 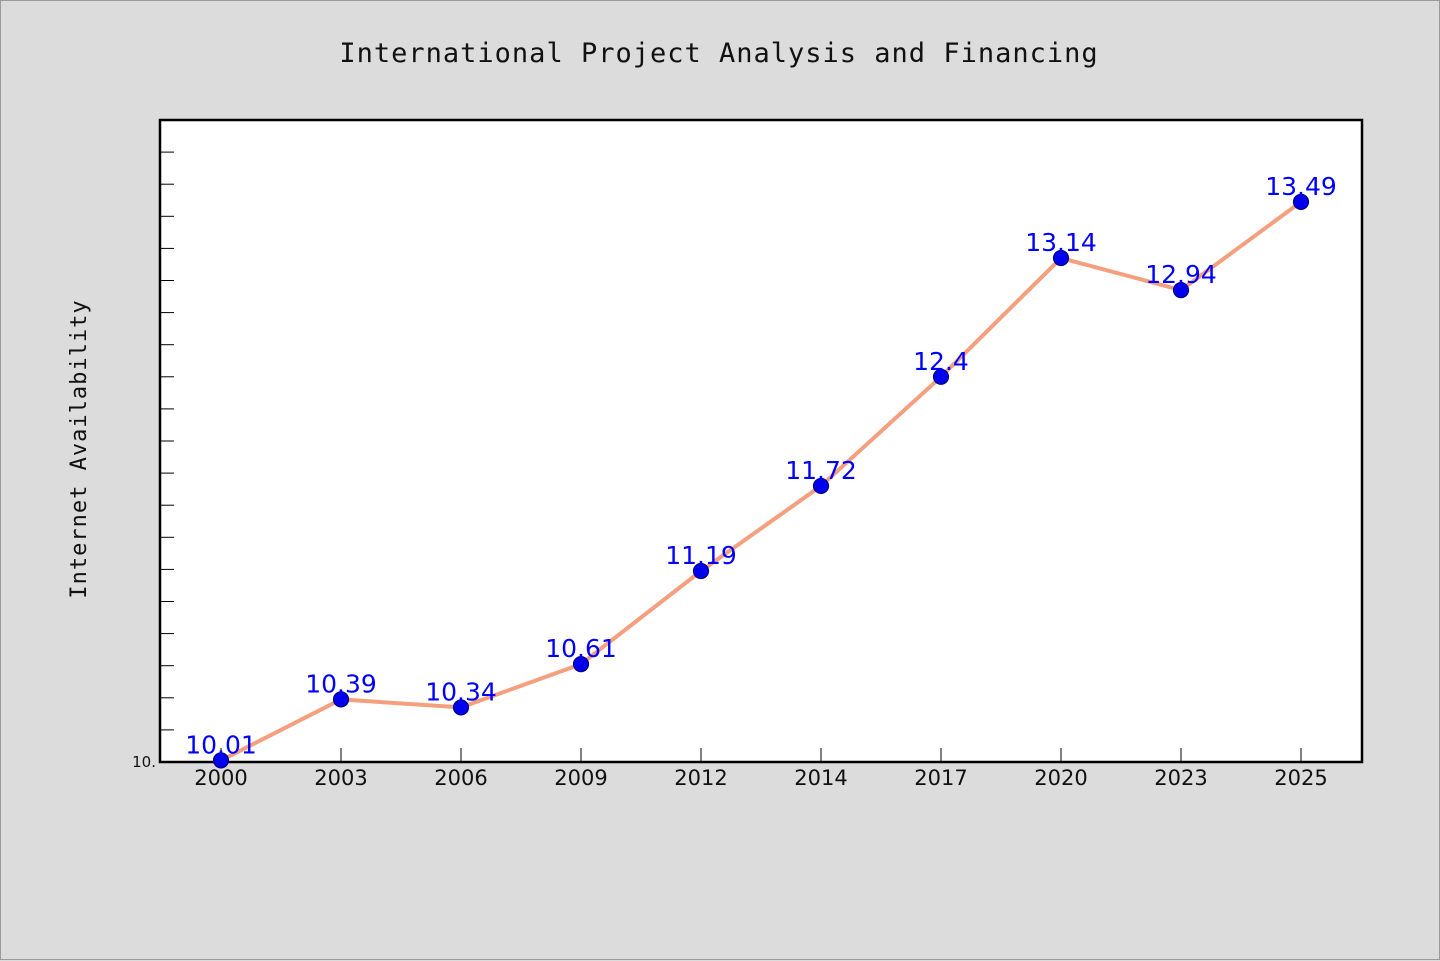 I want to click on data-label: 13.14, so click(x=1061, y=242).